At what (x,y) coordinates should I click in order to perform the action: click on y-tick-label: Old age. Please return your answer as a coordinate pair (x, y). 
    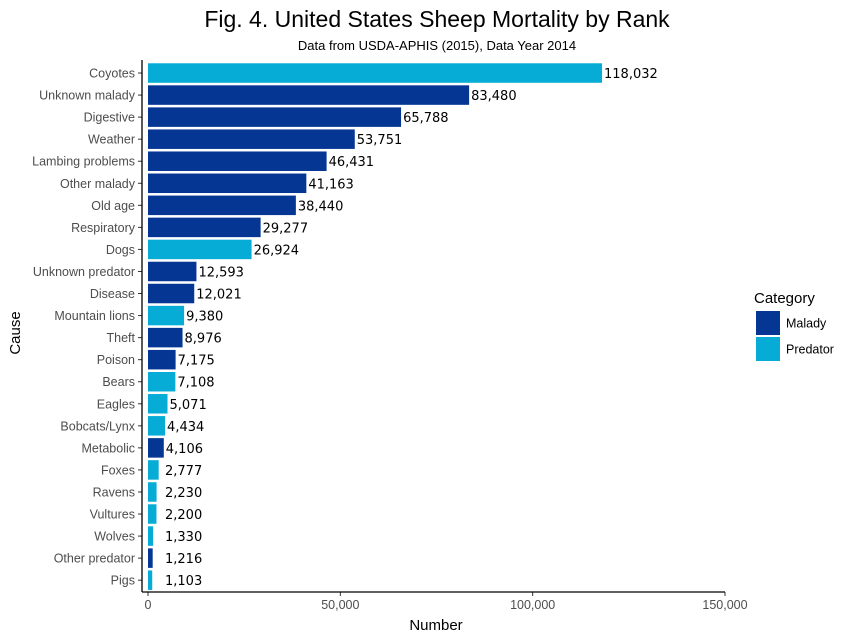
    Looking at the image, I should click on (113, 206).